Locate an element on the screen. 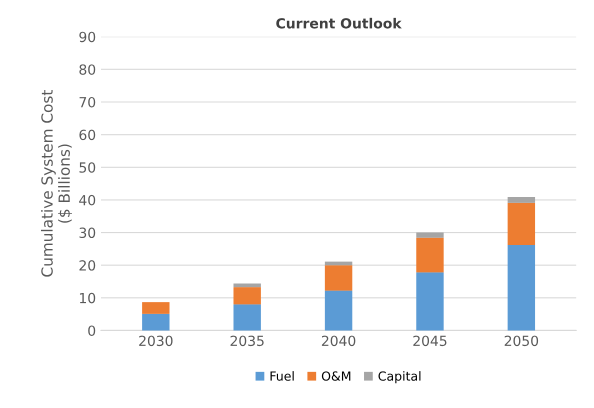 The image size is (594, 408). y-tick-label: 60 is located at coordinates (87, 135).